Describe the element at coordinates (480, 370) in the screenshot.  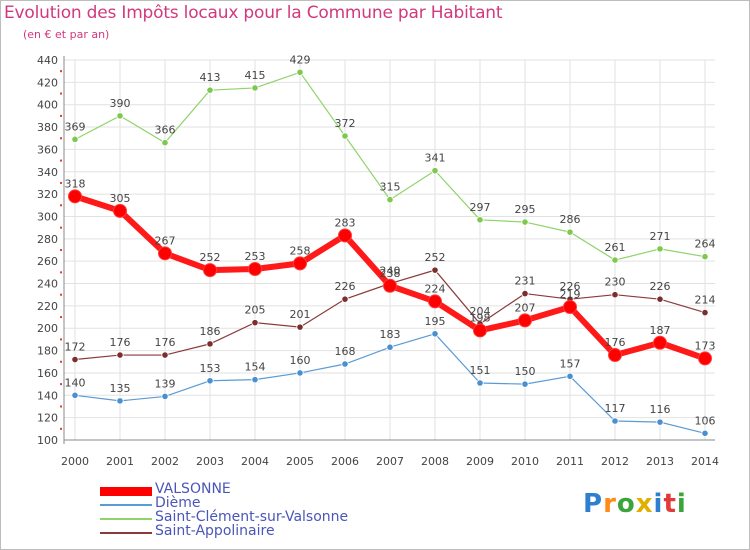
I see `data-label: 151` at that location.